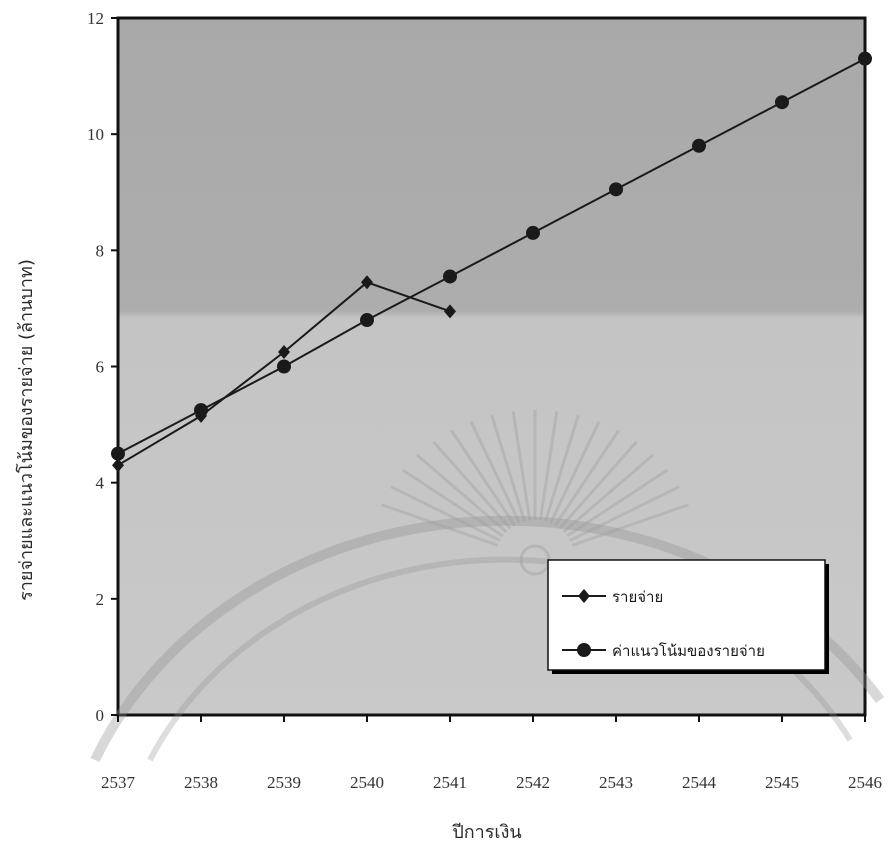 This screenshot has width=893, height=849. Describe the element at coordinates (26, 430) in the screenshot. I see `y-axis-title: รายจ่ายและแนวโน้มของรายจ่าย (ล้านบาท)` at that location.